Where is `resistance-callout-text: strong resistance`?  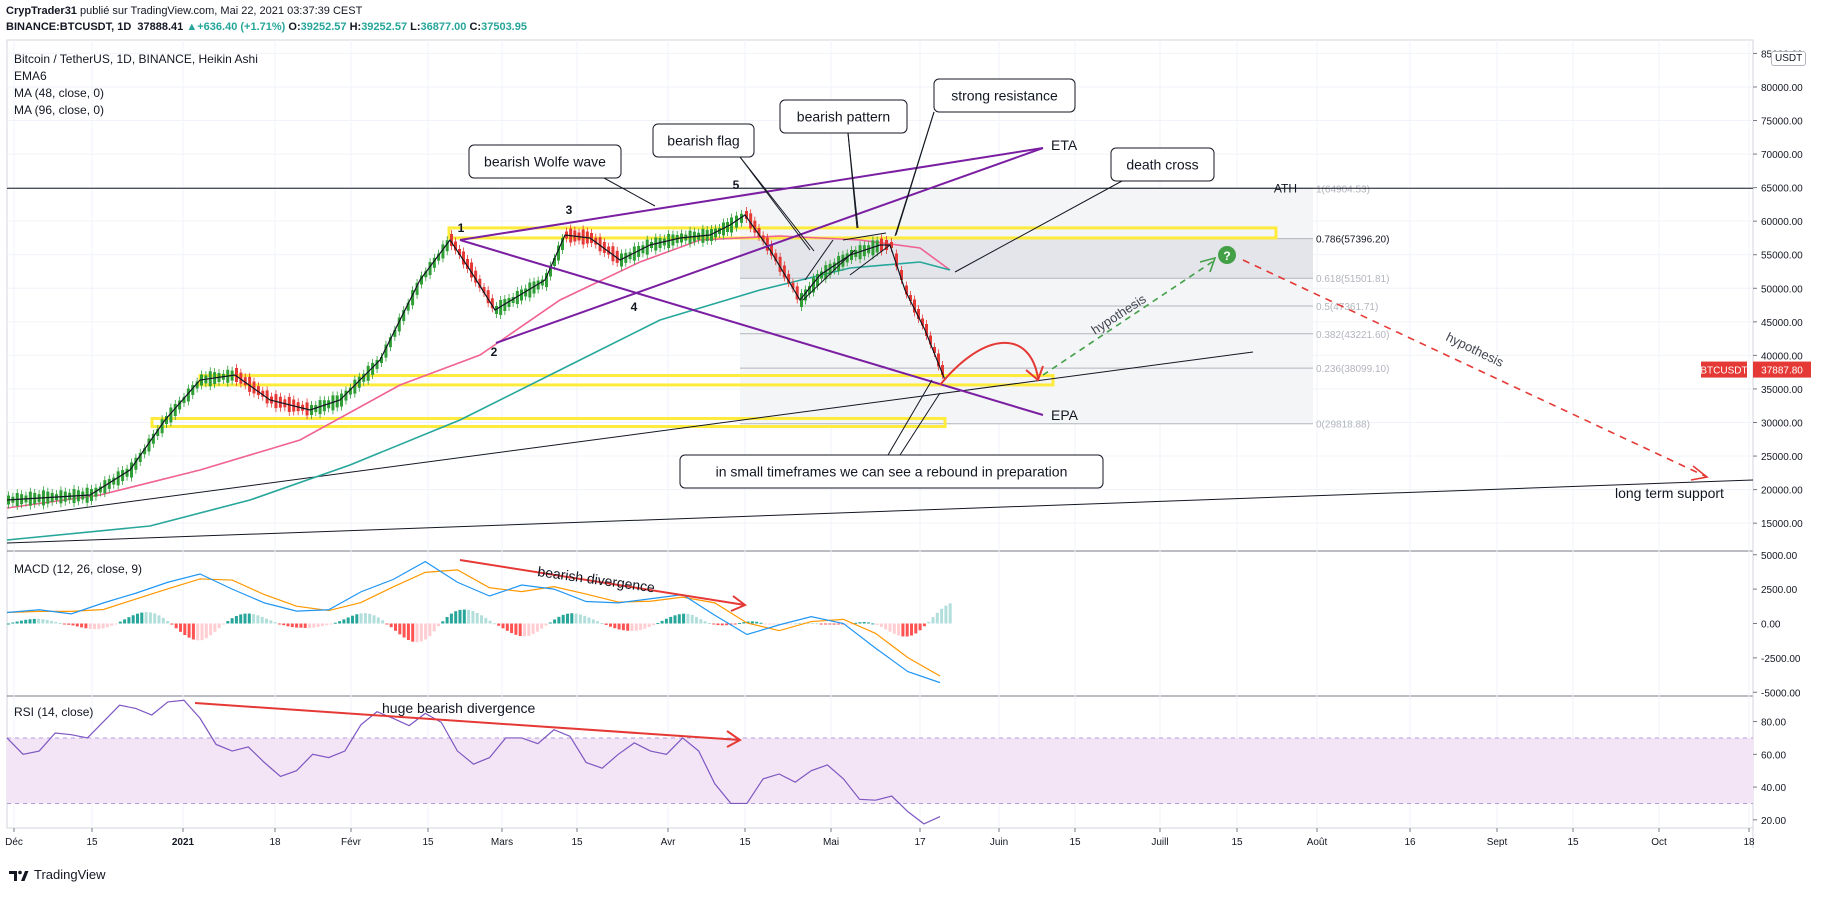 resistance-callout-text: strong resistance is located at coordinates (1004, 96).